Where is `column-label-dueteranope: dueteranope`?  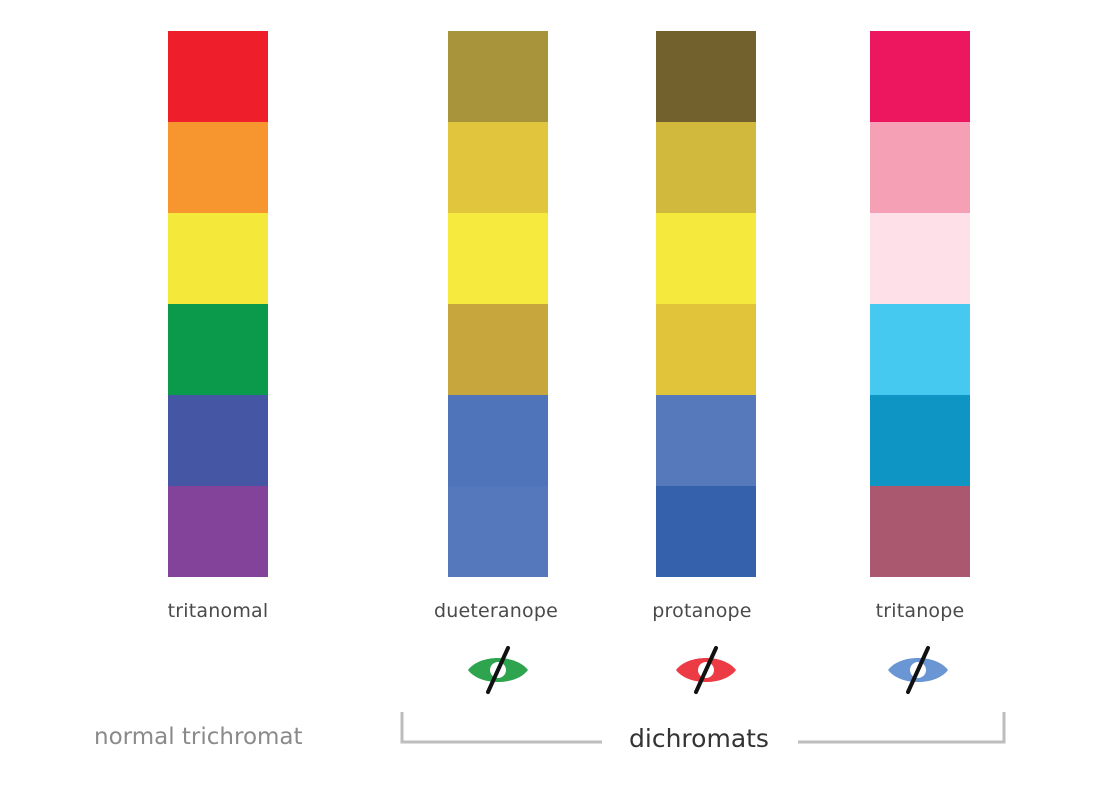
column-label-dueteranope: dueteranope is located at coordinates (495, 611).